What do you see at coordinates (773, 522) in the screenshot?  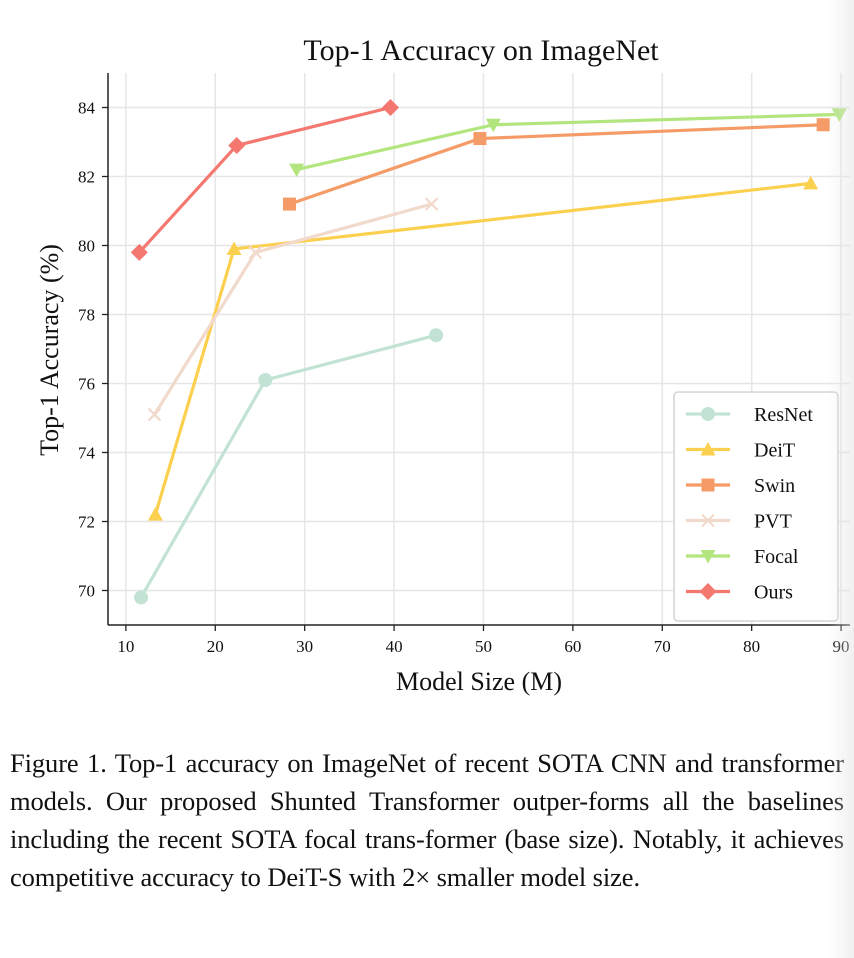 I see `legend-label: PVT` at bounding box center [773, 522].